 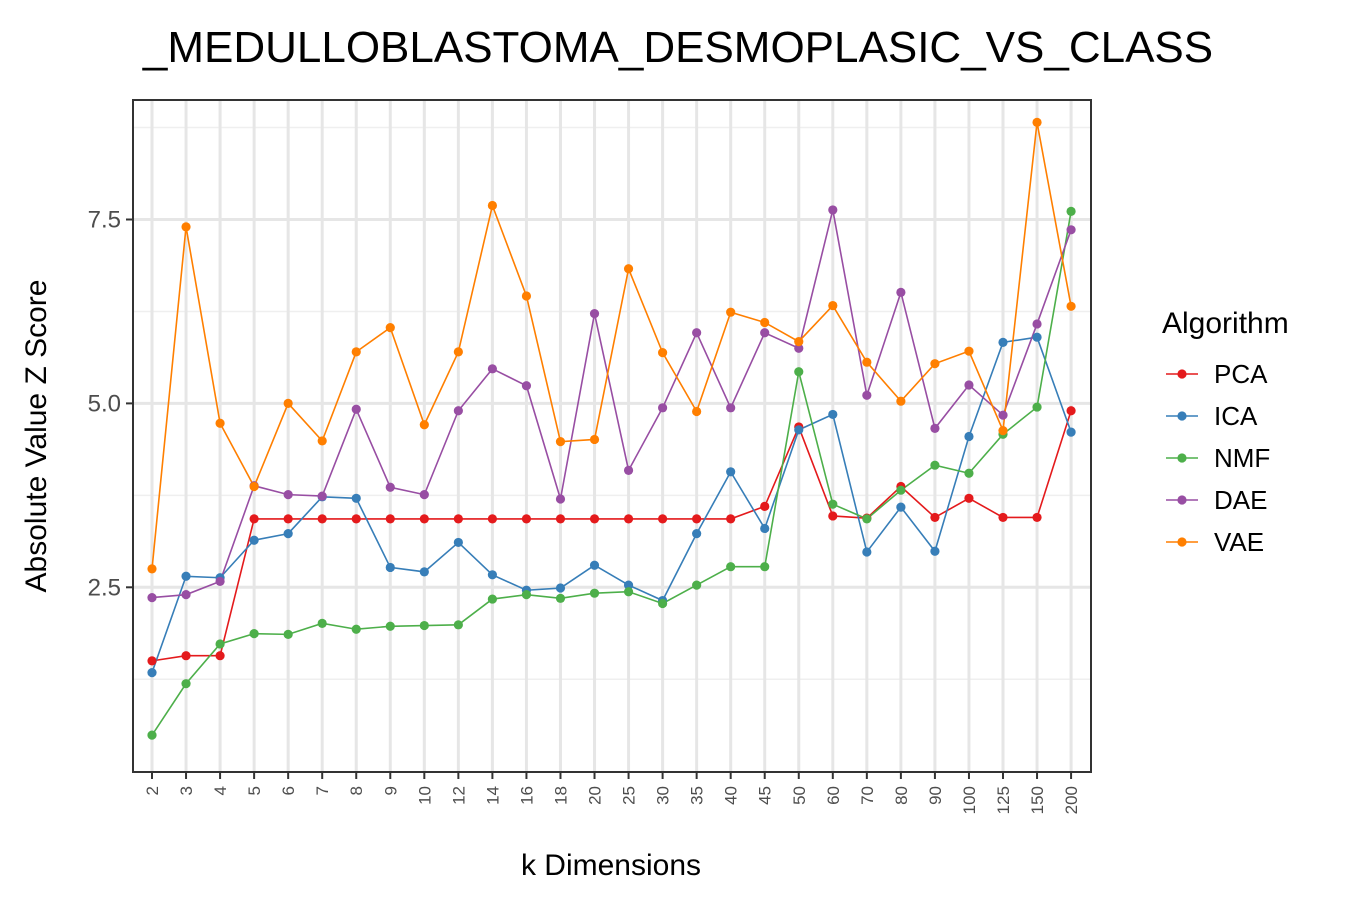 I want to click on legend-key-point, so click(x=1182, y=542).